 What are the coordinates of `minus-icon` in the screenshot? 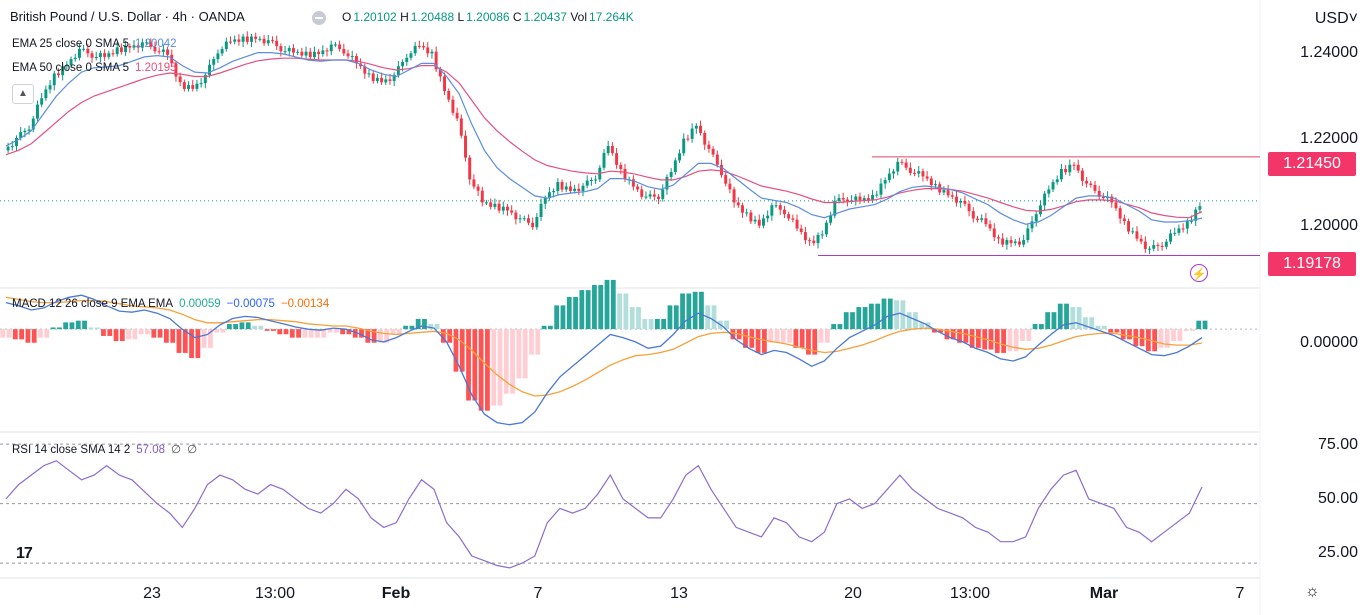 It's located at (319, 18).